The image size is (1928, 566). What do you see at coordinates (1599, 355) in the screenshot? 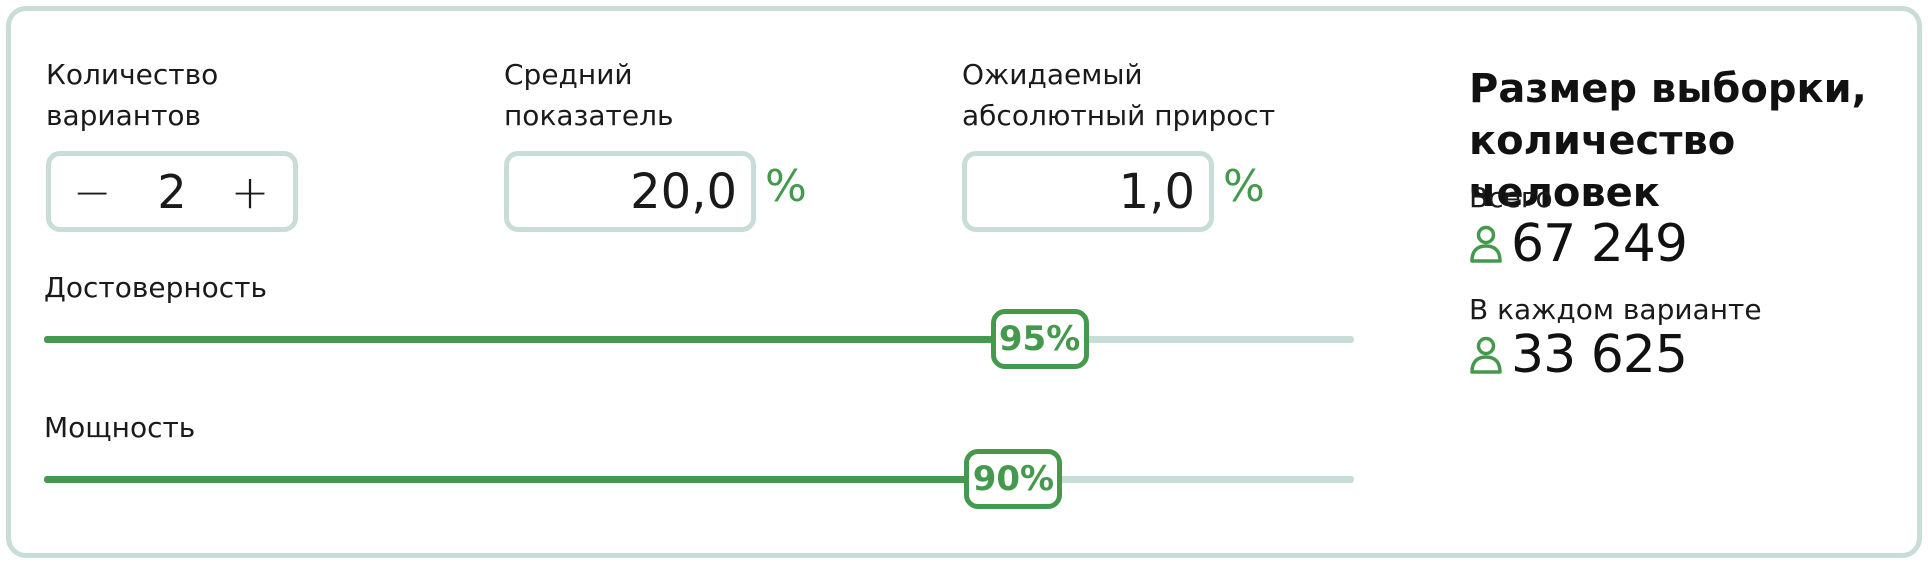
I see `per-variant-value: 33 625` at bounding box center [1599, 355].